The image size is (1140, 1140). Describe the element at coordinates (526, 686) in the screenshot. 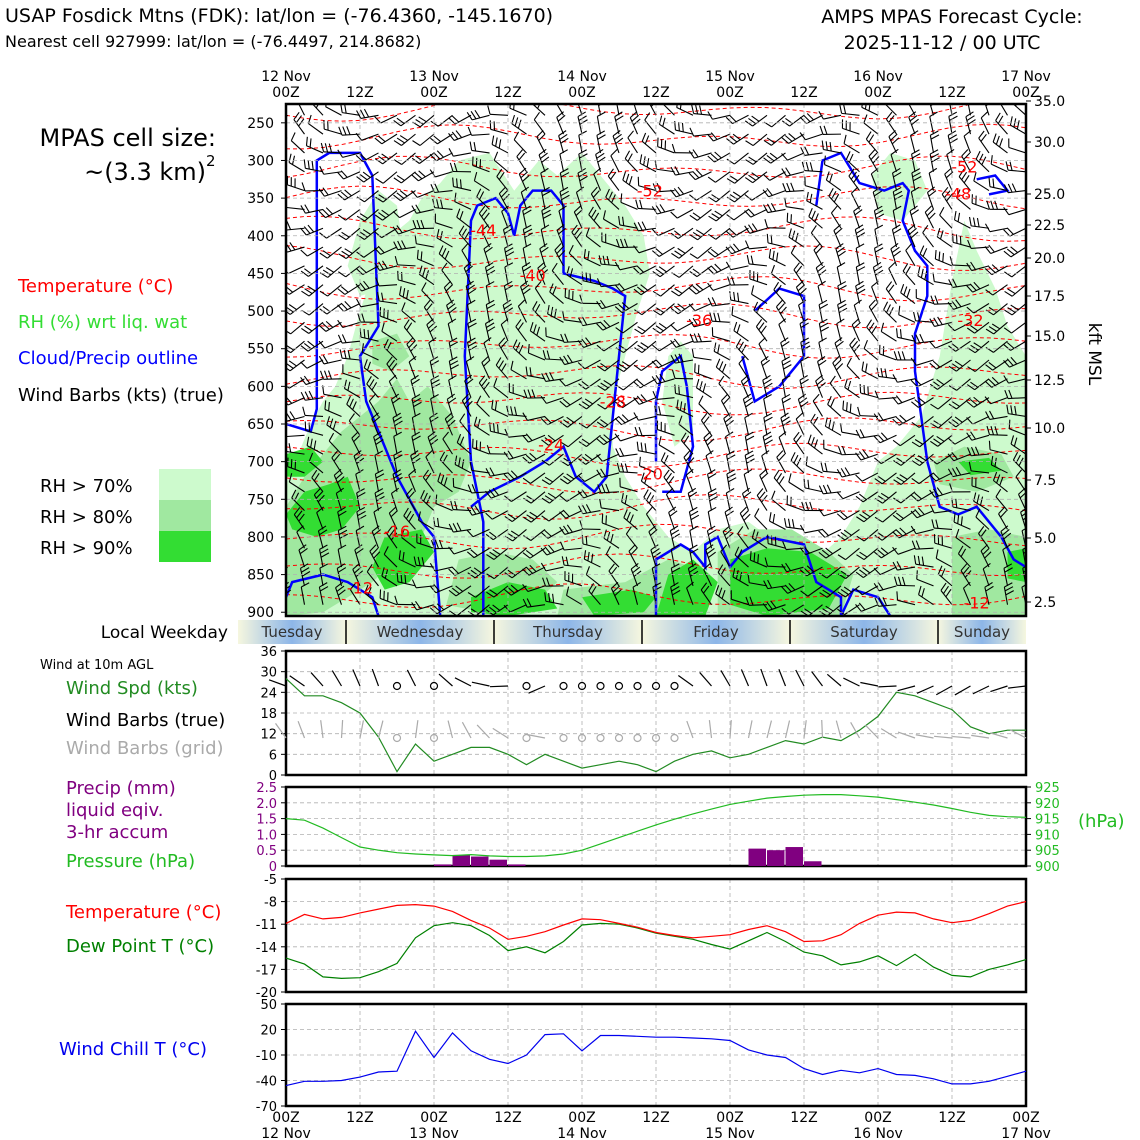

I see `calm-circle` at that location.